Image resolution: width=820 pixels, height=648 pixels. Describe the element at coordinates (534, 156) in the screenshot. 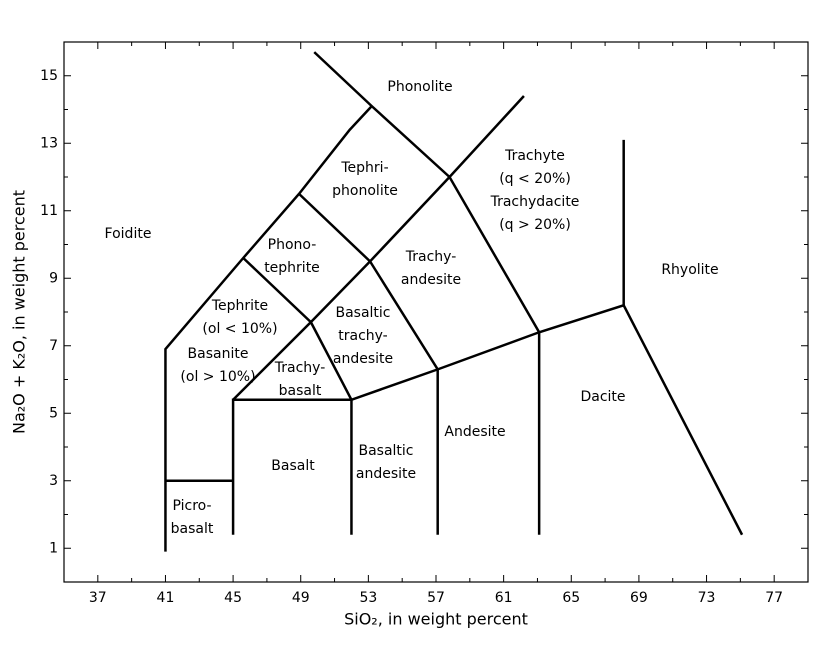

I see `field-label: Trachyte` at that location.